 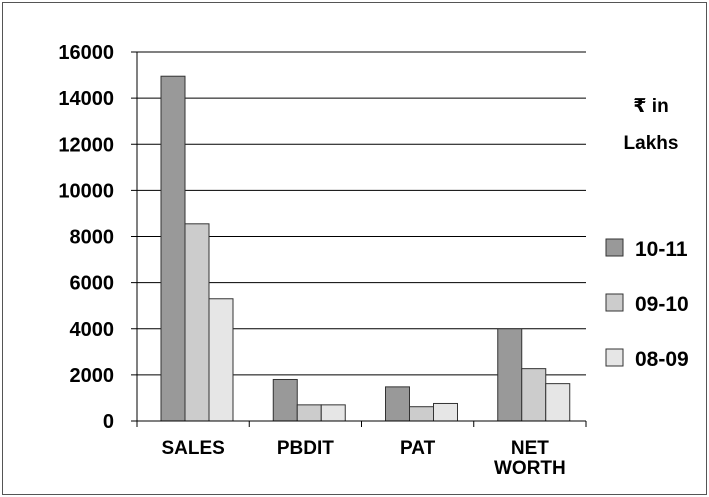 I want to click on bar-10-11-net-worth, so click(x=510, y=375).